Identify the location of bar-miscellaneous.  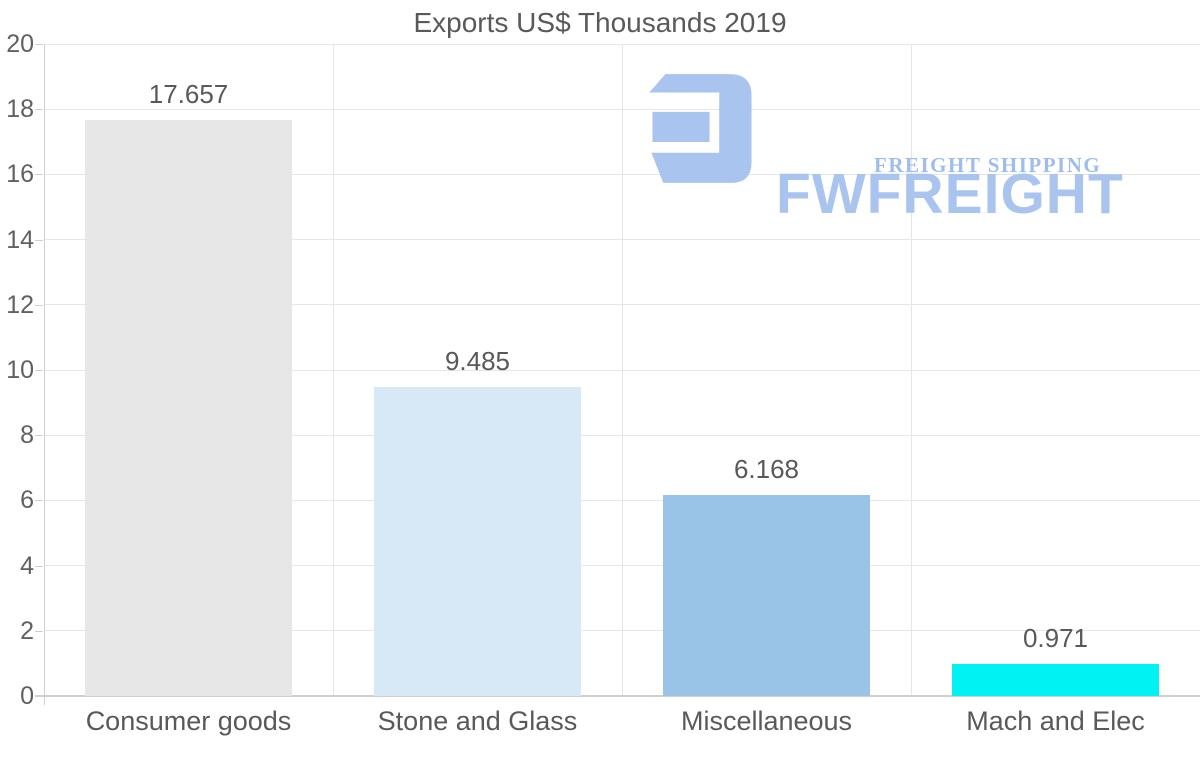
(766, 595).